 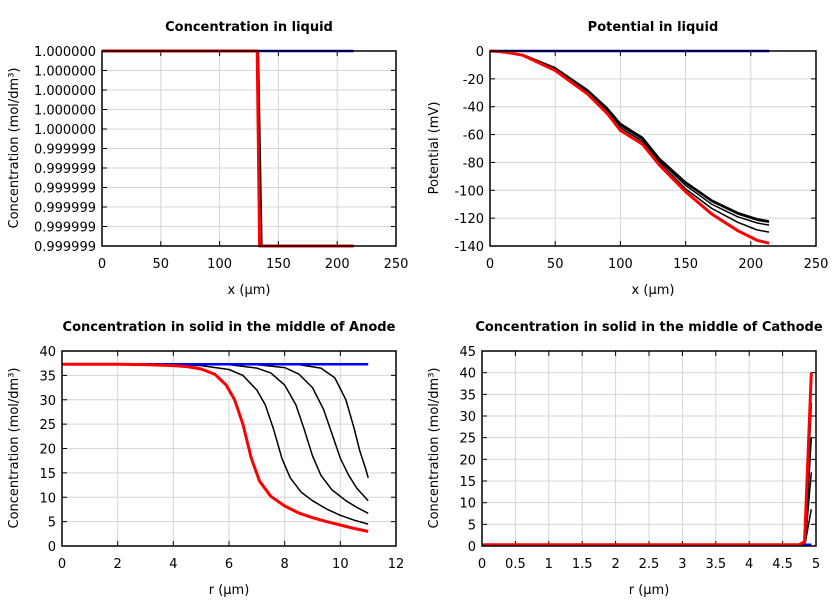 I want to click on y-tick-label: -40, so click(x=473, y=108).